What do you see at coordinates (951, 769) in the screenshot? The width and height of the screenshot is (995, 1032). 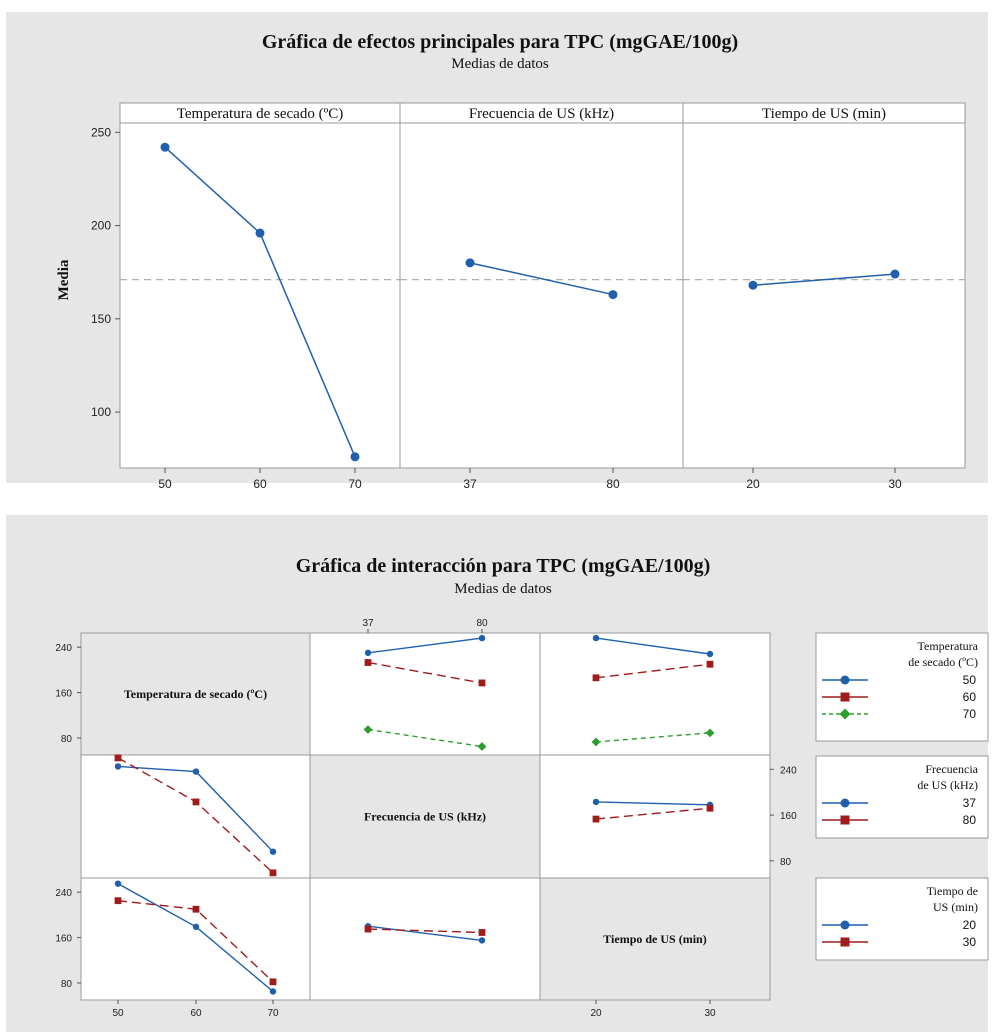 I see `legend-title: Frecuencia` at bounding box center [951, 769].